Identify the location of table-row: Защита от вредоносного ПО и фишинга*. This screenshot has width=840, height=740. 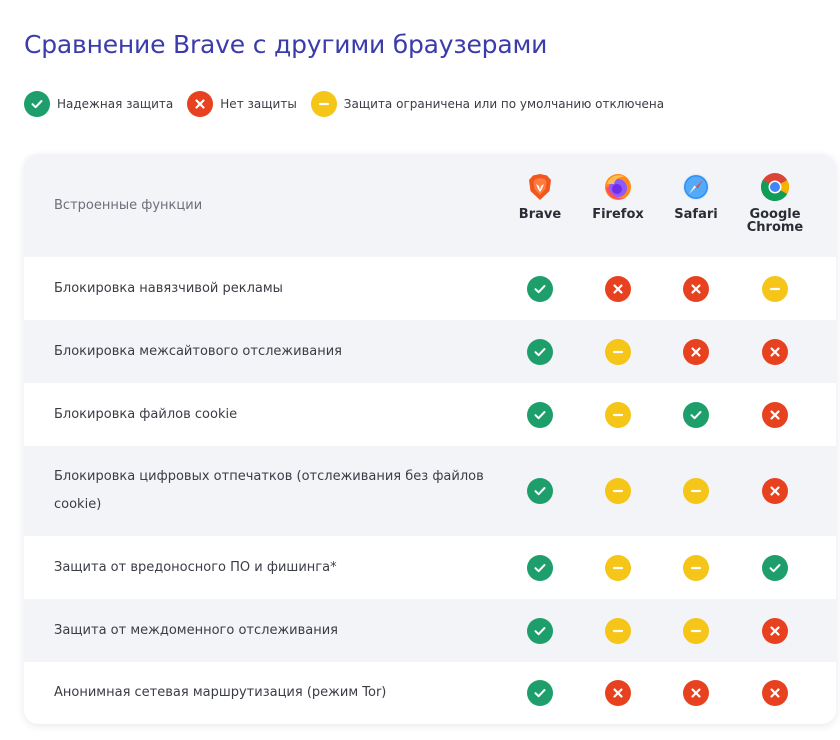
(430, 567).